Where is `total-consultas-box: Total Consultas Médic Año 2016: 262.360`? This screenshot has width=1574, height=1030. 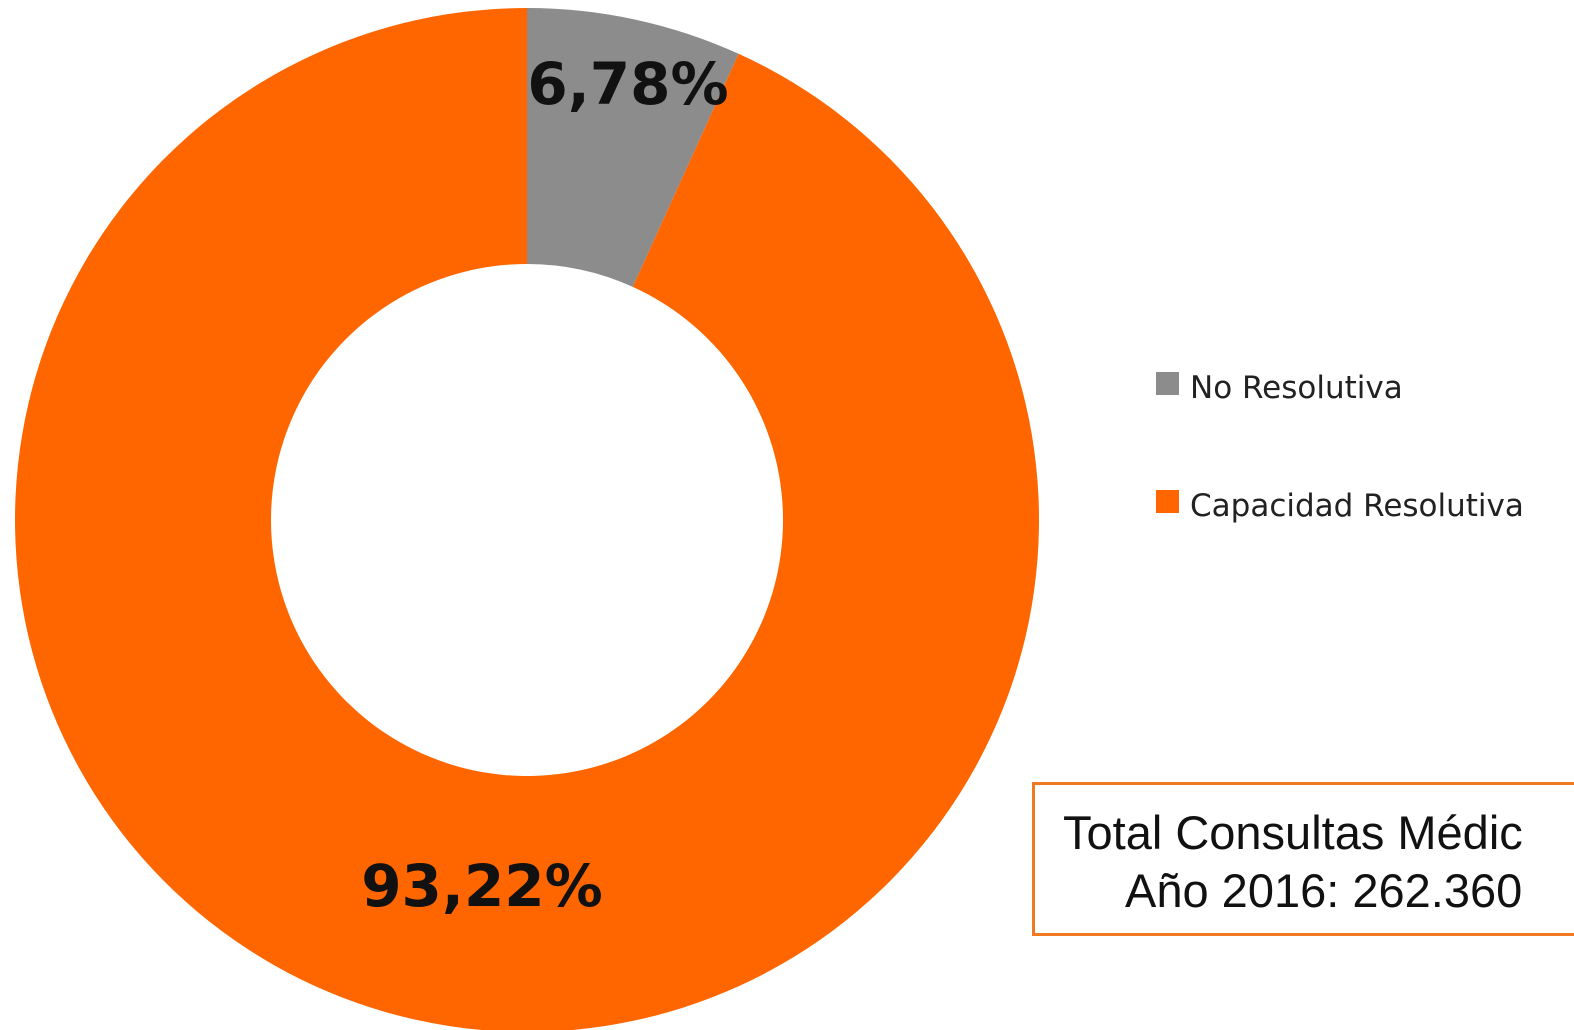
total-consultas-box: Total Consultas Médic Año 2016: 262.360 is located at coordinates (1303, 859).